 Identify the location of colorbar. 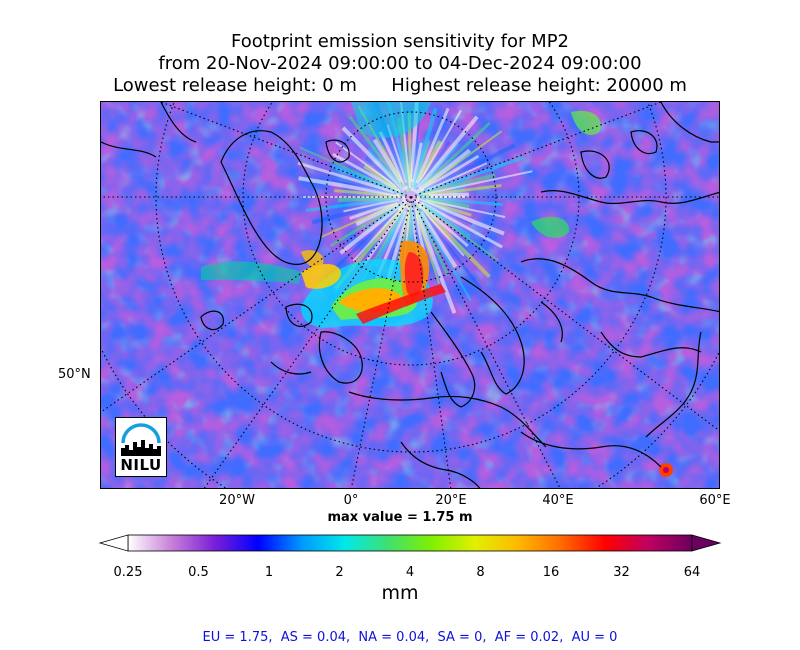
(410, 543).